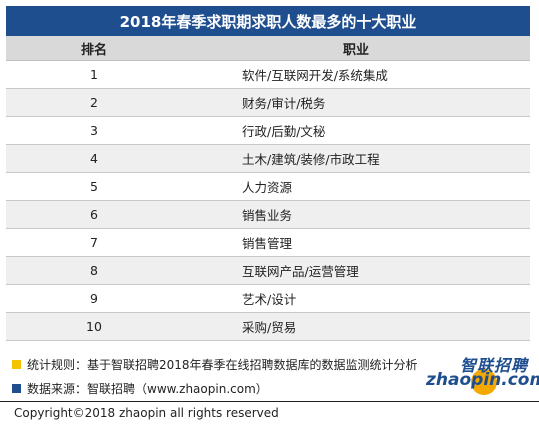 The width and height of the screenshot is (539, 425). What do you see at coordinates (356, 102) in the screenshot?
I see `job-cell: 财务/审计/税务` at bounding box center [356, 102].